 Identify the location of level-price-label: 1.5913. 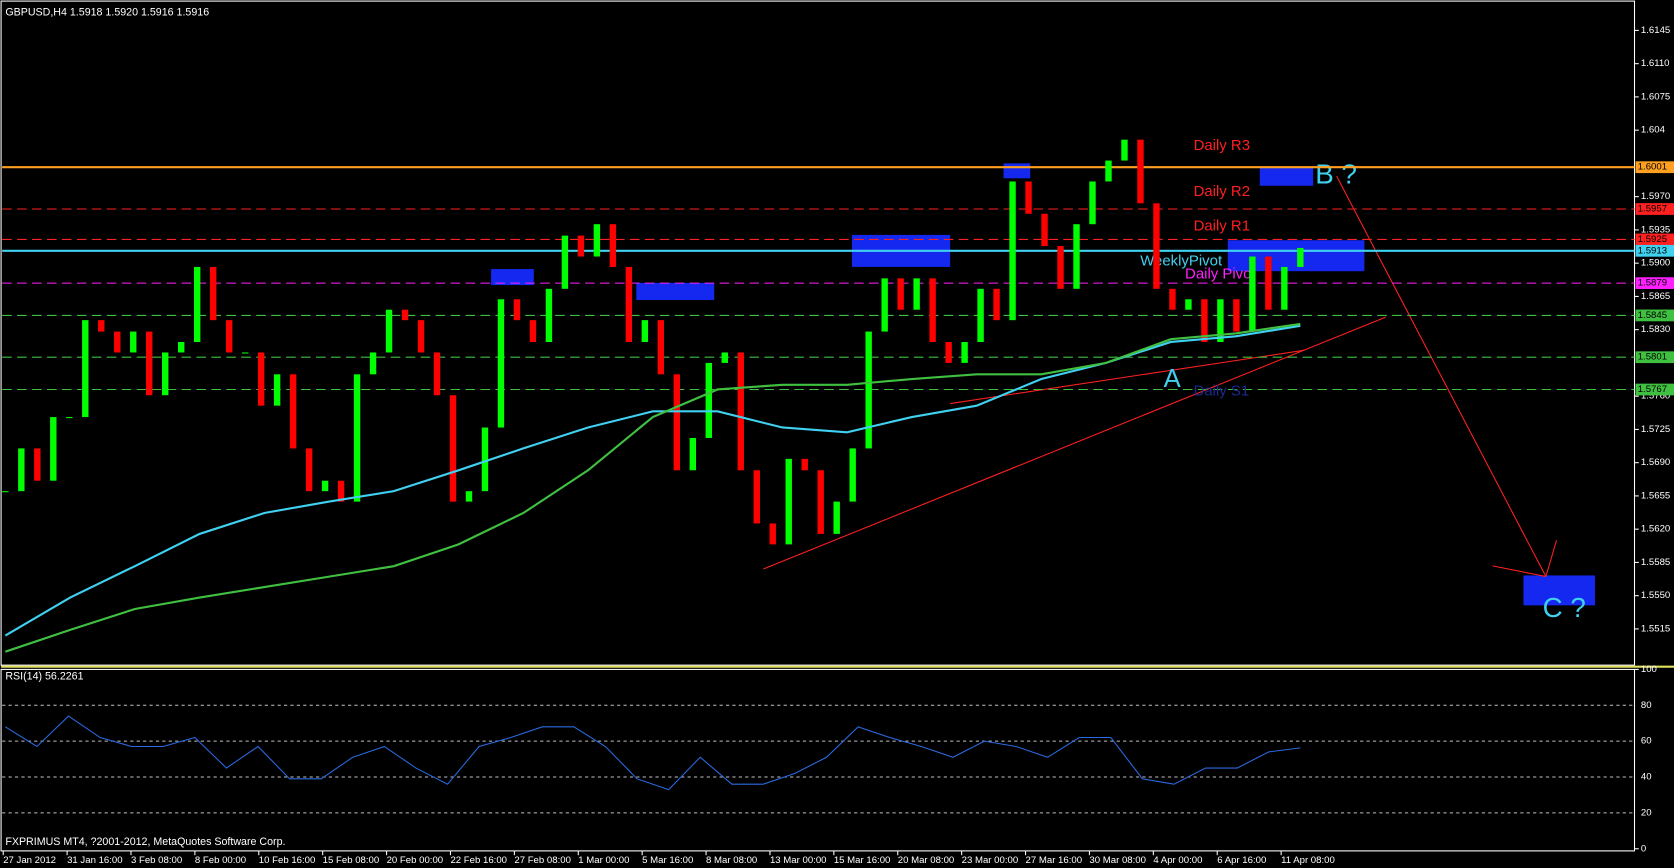
(1652, 250).